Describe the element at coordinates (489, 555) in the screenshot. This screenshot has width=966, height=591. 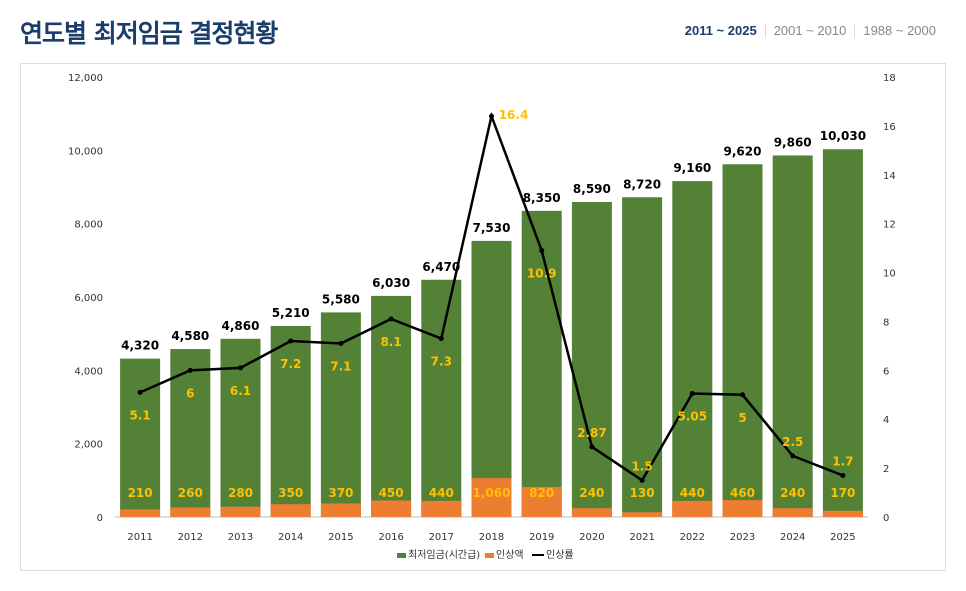
I see `legend-increase-swatch` at that location.